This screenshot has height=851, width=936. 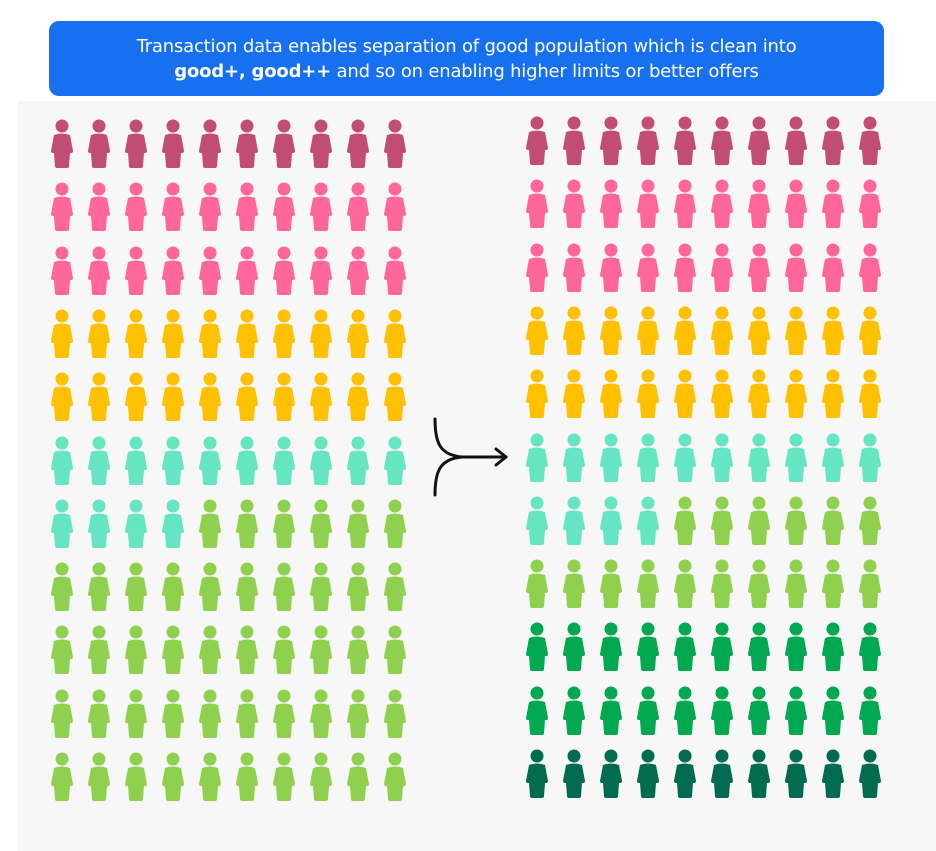 I want to click on split-arrow-icon, so click(x=470, y=457).